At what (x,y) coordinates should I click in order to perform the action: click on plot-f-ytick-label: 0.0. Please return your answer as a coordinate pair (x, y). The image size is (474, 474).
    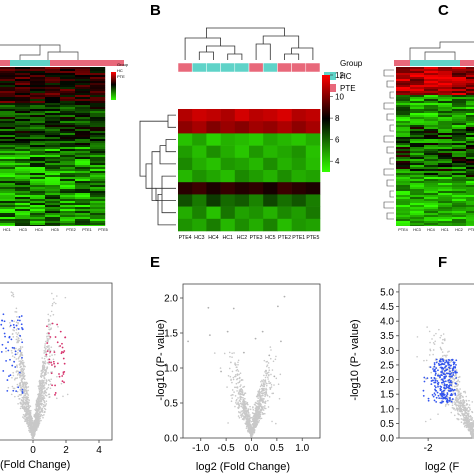
    Looking at the image, I should click on (387, 439).